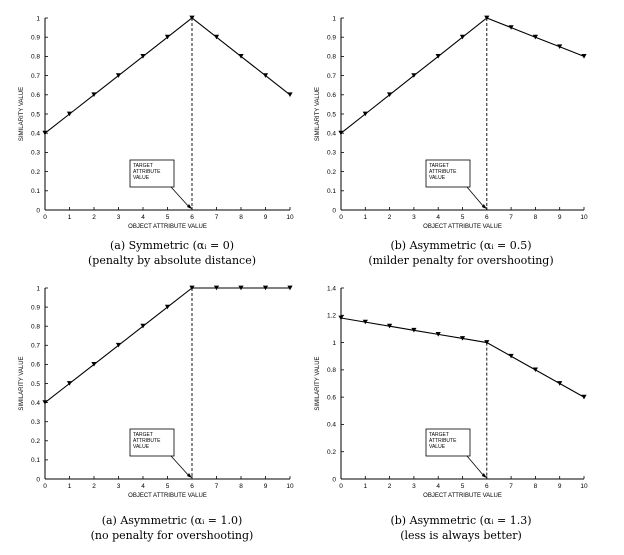 The height and width of the screenshot is (555, 624). Describe the element at coordinates (172, 260) in the screenshot. I see `caption-line2: (penalty by absolute distance)` at that location.